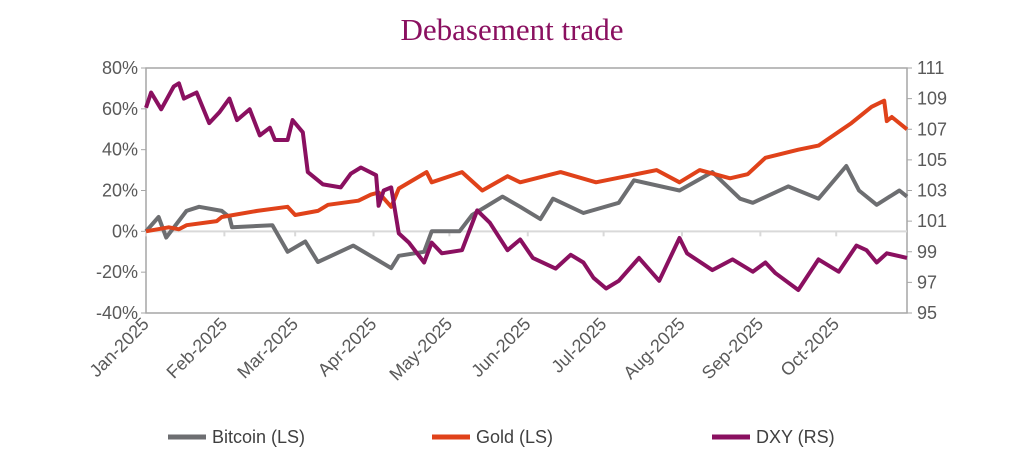  What do you see at coordinates (119, 347) in the screenshot?
I see `x-axis-label: Jan-2025` at bounding box center [119, 347].